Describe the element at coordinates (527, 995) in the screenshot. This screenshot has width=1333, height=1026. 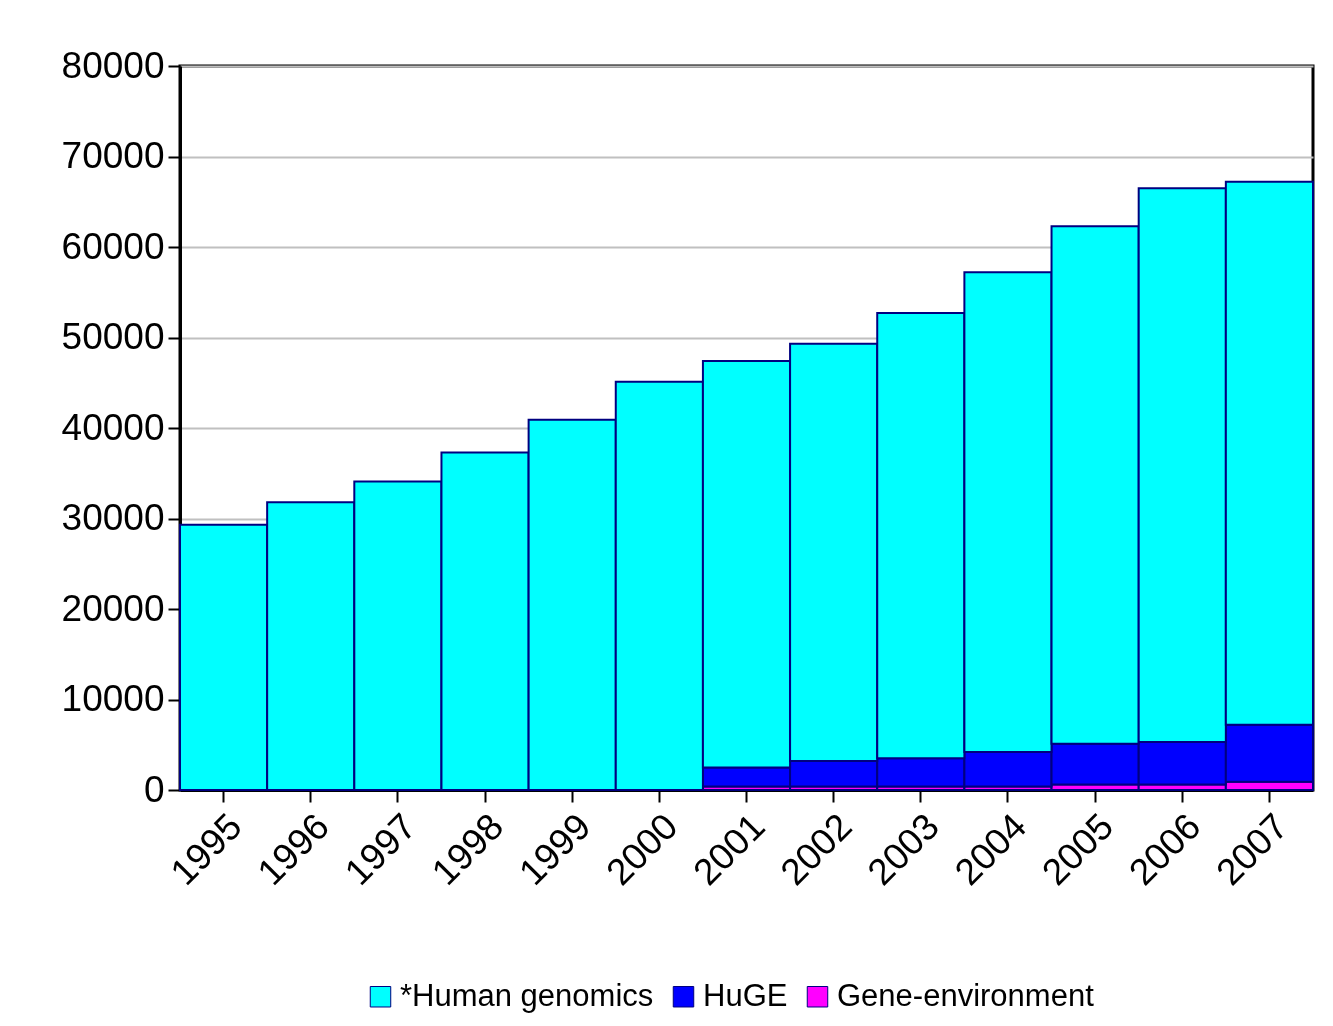
I see `legend-label: *Human genomics` at that location.